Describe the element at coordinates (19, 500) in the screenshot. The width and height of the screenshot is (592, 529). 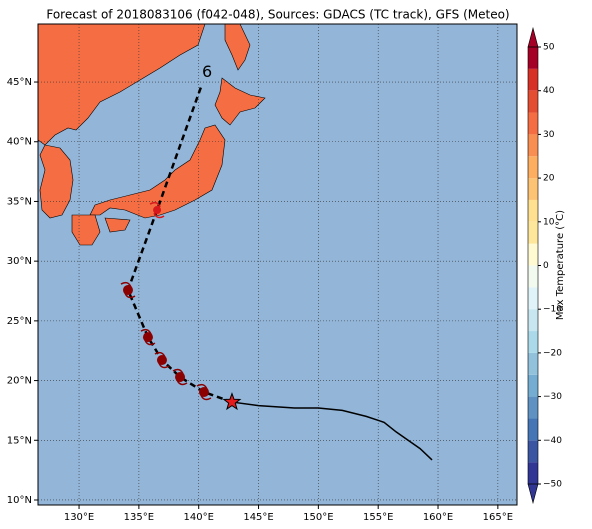
I see `lat-tick-label: 10°N` at that location.